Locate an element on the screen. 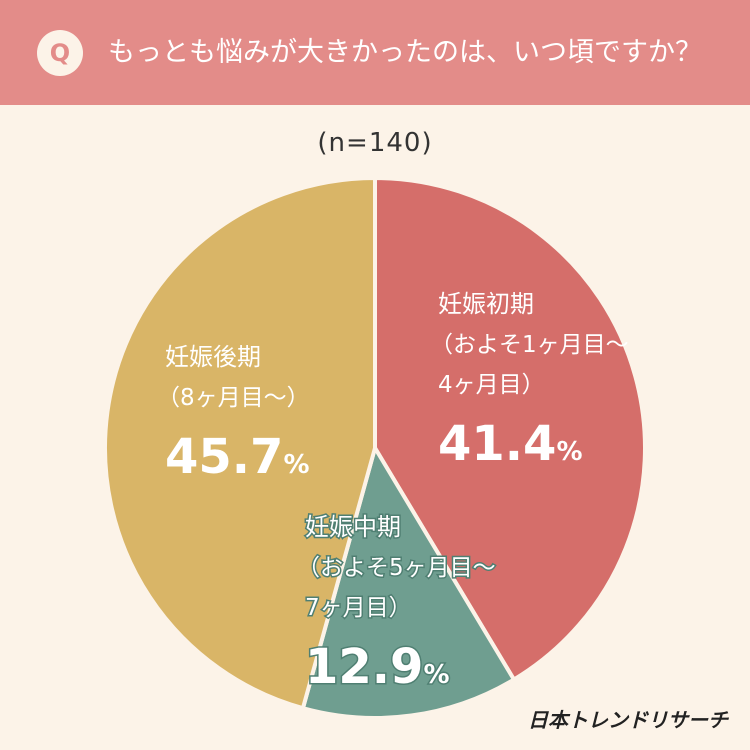 This screenshot has width=750, height=750. question-header: Q もっとも悩みが大きかったのは、いつ頃ですか？ is located at coordinates (375, 52).